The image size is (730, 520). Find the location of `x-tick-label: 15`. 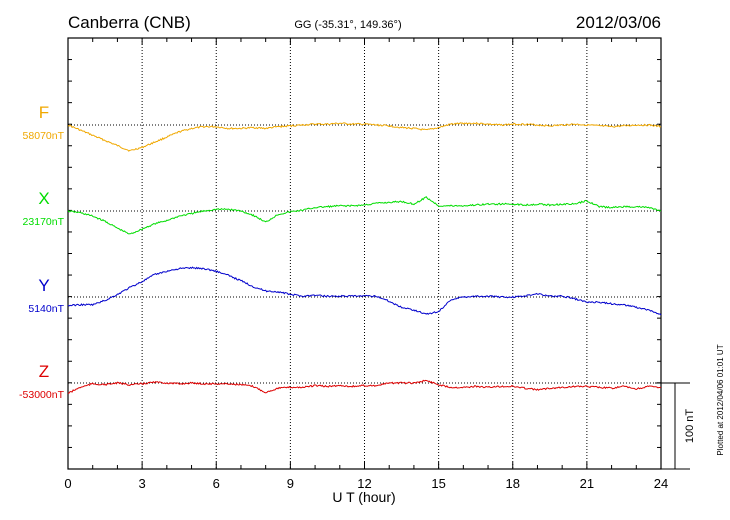

x-tick-label: 15 is located at coordinates (438, 483).